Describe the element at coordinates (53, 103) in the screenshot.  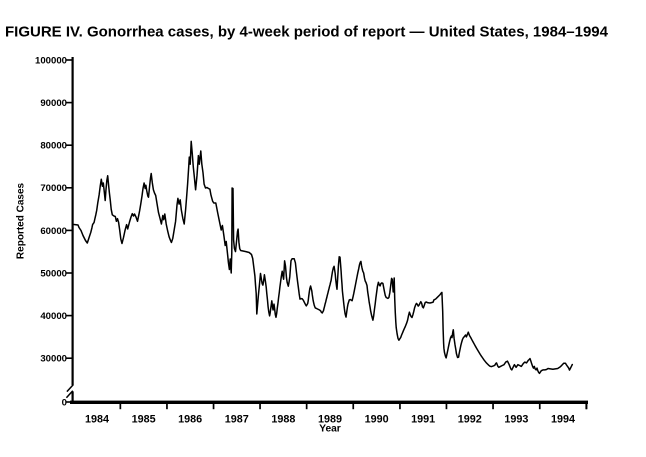
I see `svg-text: 90000` at that location.